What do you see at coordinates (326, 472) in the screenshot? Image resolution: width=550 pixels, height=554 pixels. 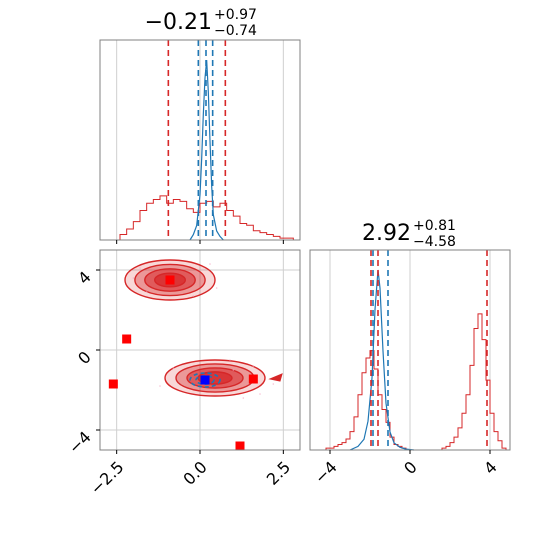 I see `tick-label-x2: −4` at bounding box center [326, 472].